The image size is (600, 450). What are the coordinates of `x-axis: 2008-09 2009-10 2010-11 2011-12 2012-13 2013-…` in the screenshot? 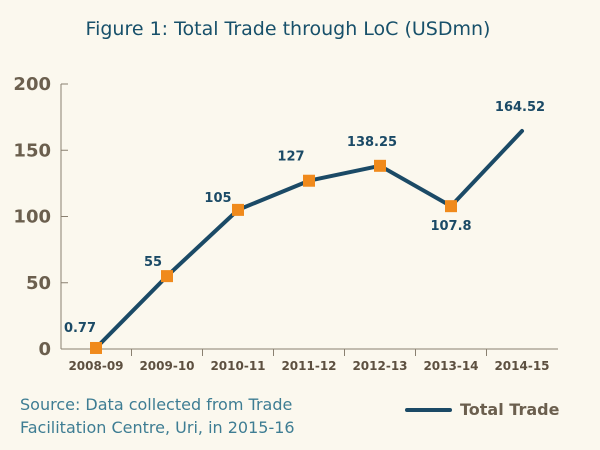 It's located at (309, 360).